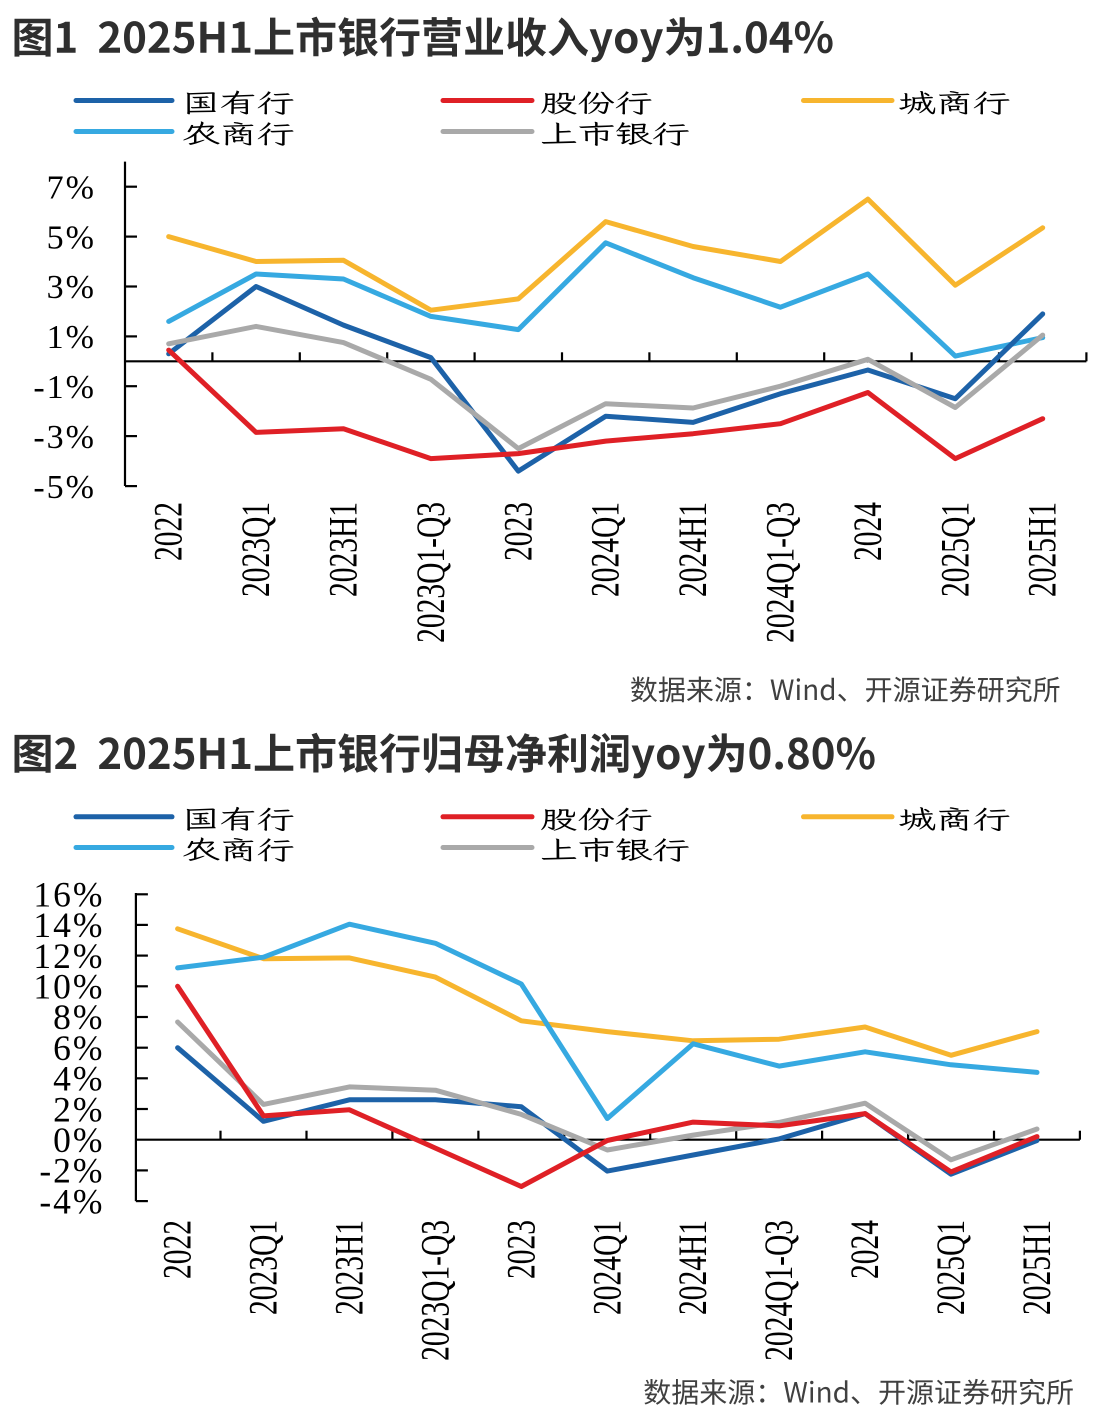  I want to click on svg-text: -4%, so click(71, 1201).